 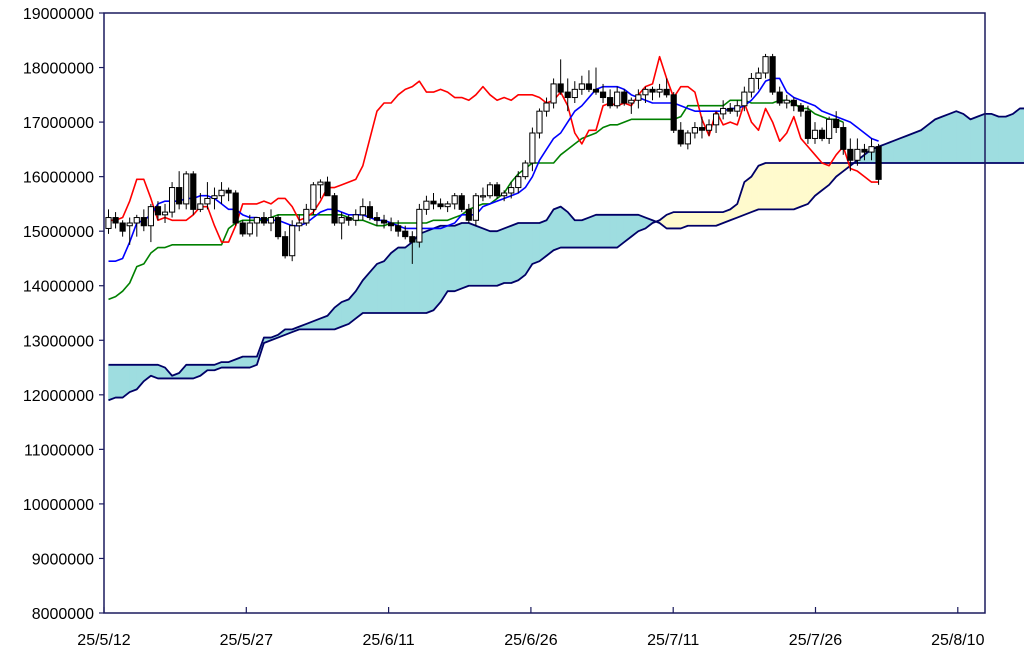 I want to click on x-tick-label: 25/7/11, so click(x=673, y=640).